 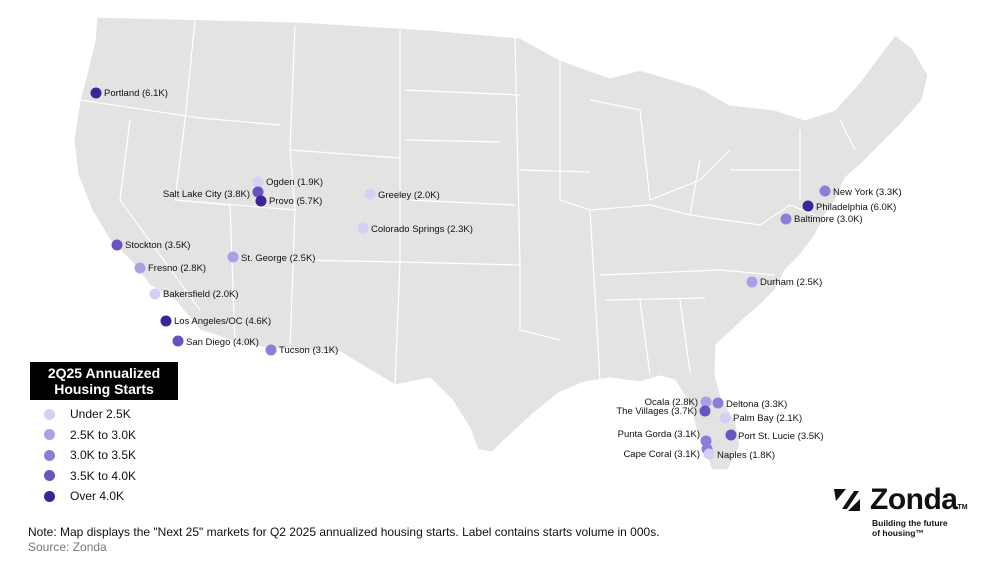 I want to click on market-label: Palm Bay (2.1K), so click(x=767, y=418).